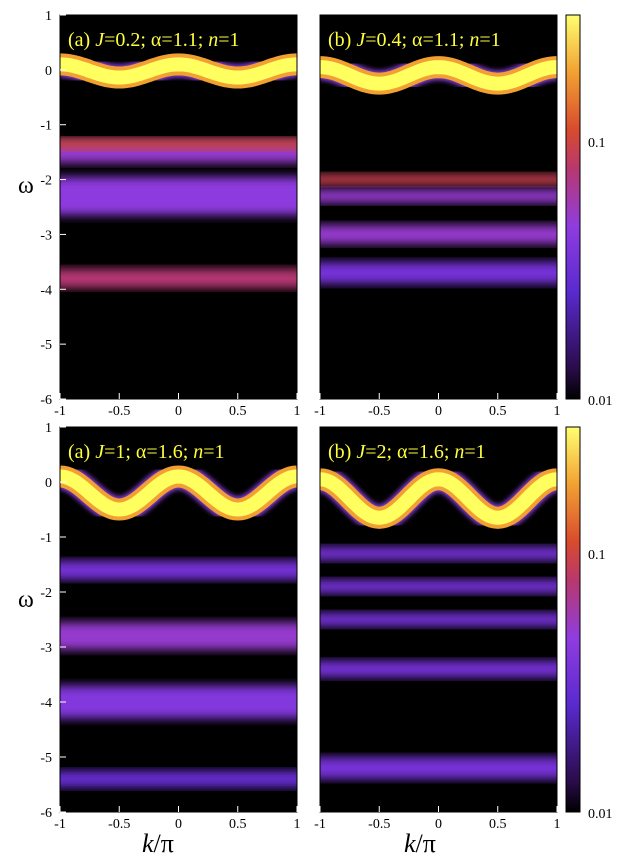  Describe the element at coordinates (414, 40) in the screenshot. I see `panel-title: (b) J=0.4; α=1.1; n=1` at that location.